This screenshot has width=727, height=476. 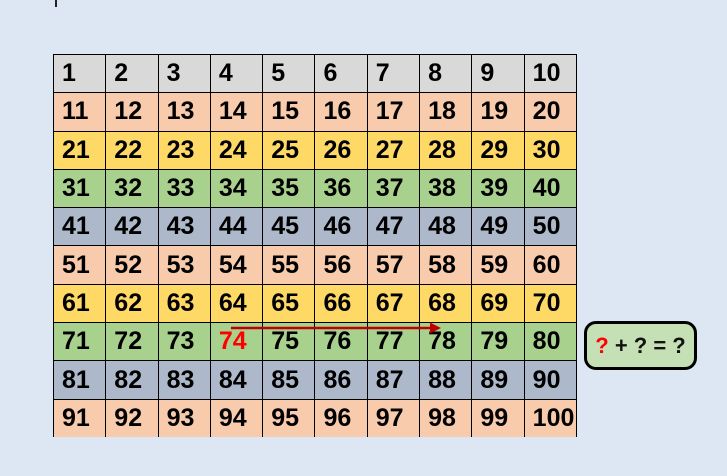 I want to click on table-row: 61 62 63 64 65 66 67 68 69 70, so click(x=315, y=303).